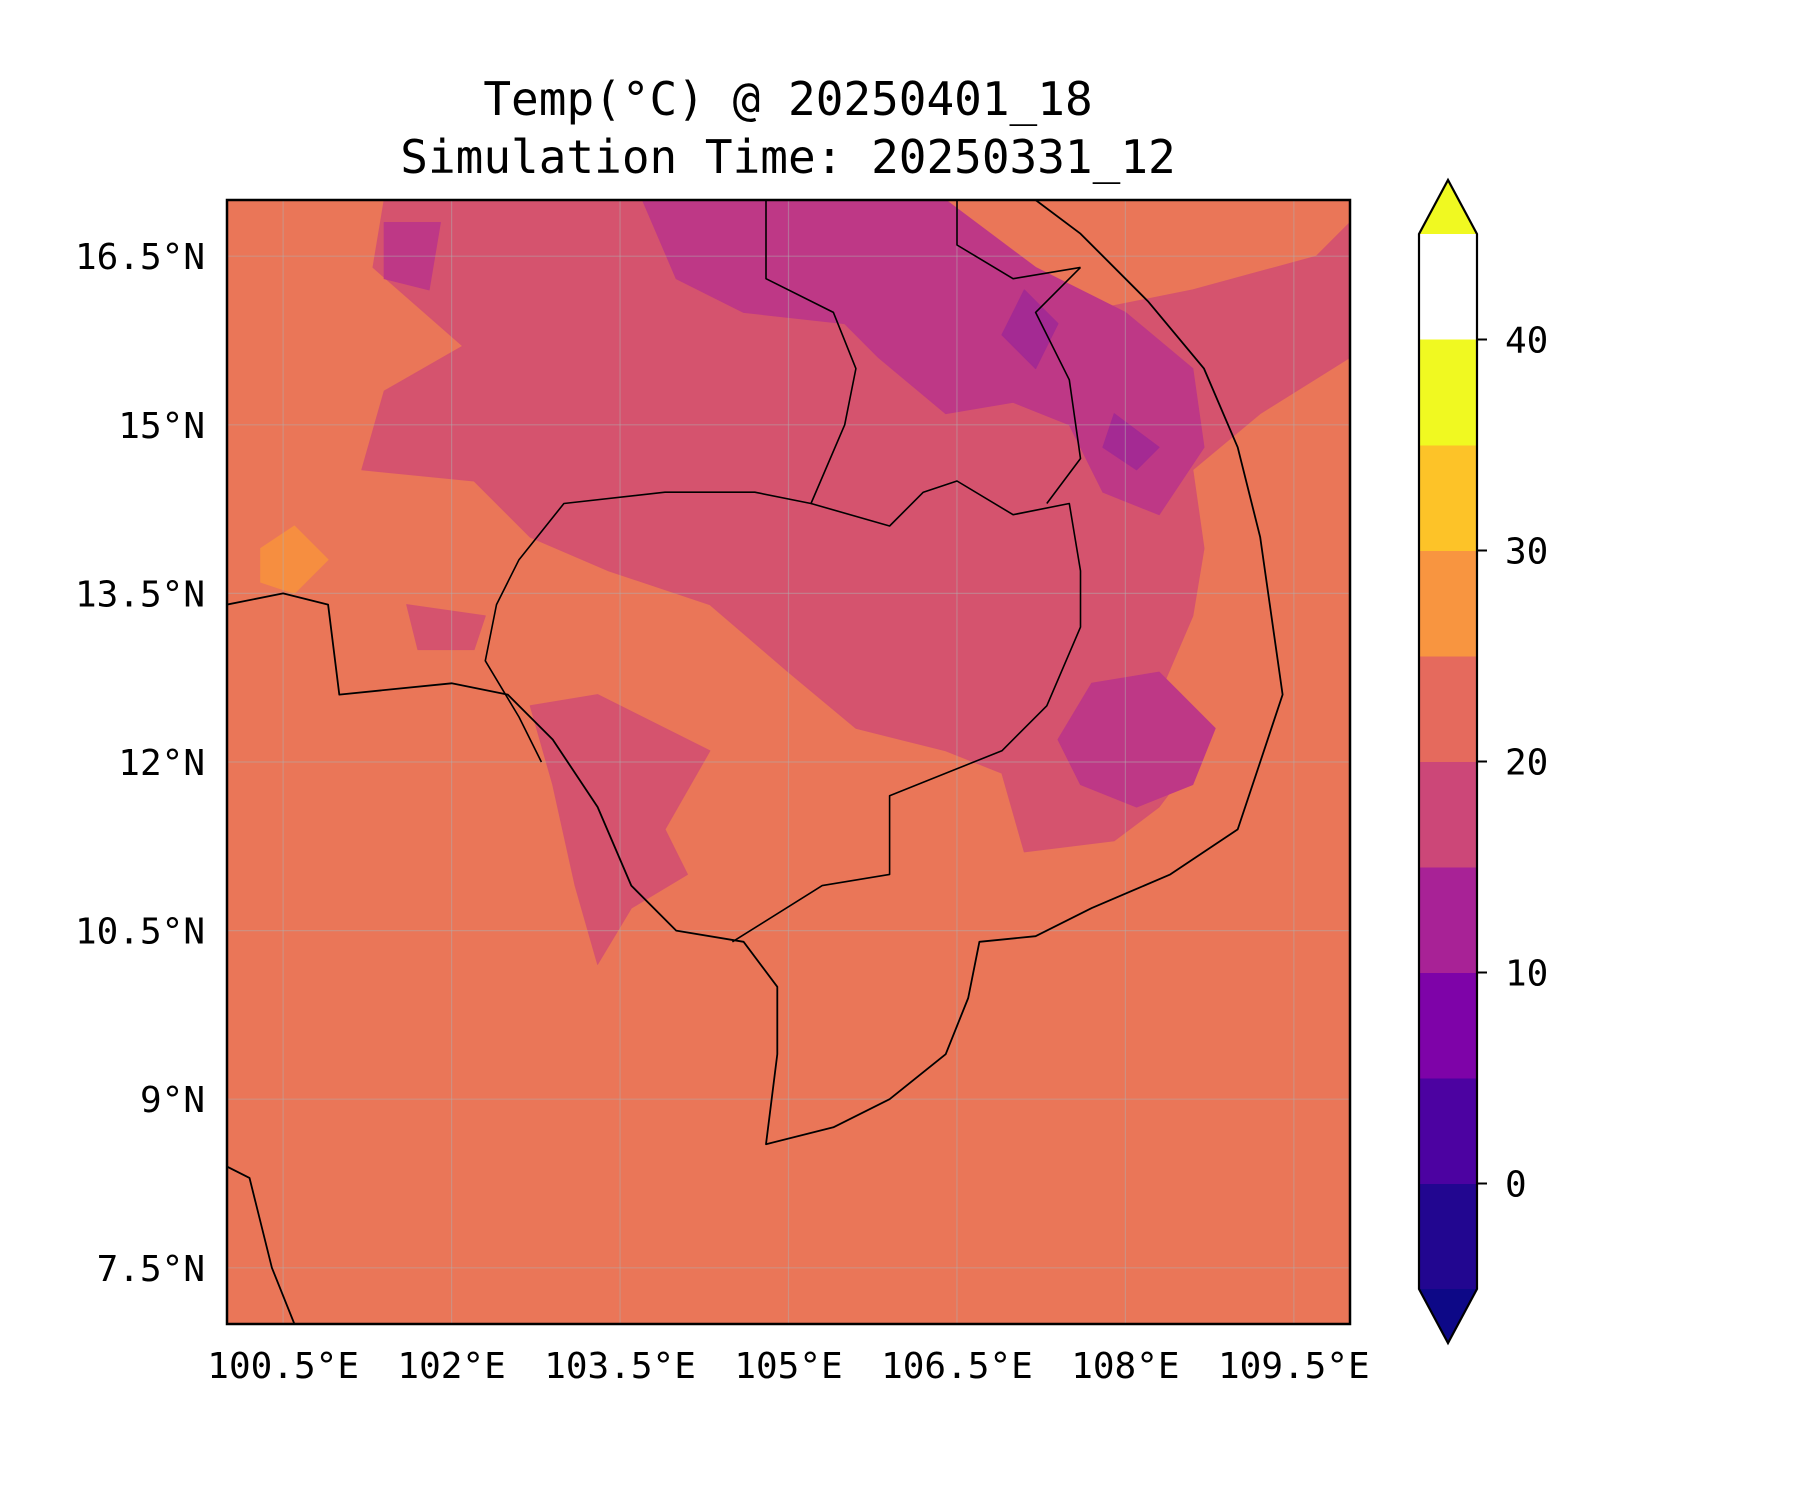  Describe the element at coordinates (161, 426) in the screenshot. I see `lat-tick-label-1: 15°N` at that location.